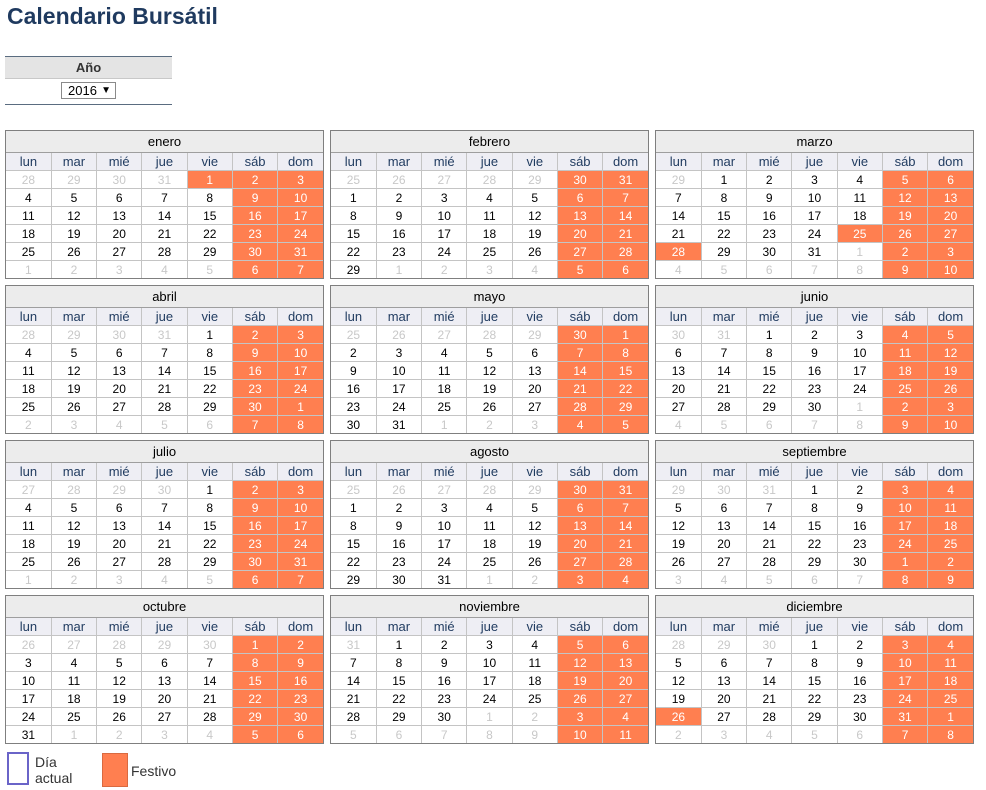 This screenshot has width=986, height=790. Describe the element at coordinates (164, 698) in the screenshot. I see `week-row: 17 18 19 20 21 22 23` at that location.